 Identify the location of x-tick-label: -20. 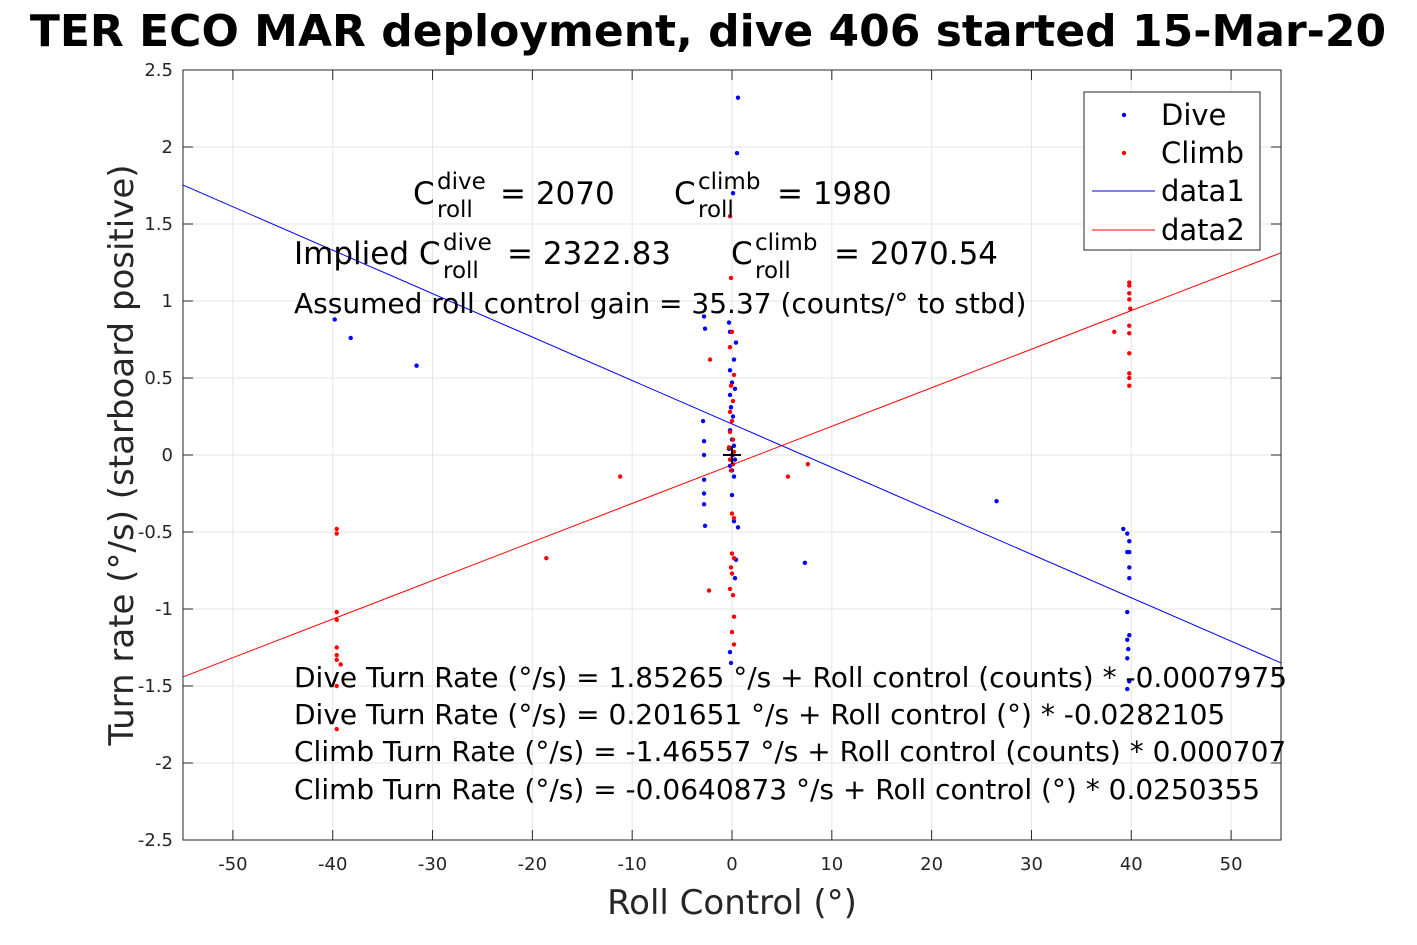
(532, 864).